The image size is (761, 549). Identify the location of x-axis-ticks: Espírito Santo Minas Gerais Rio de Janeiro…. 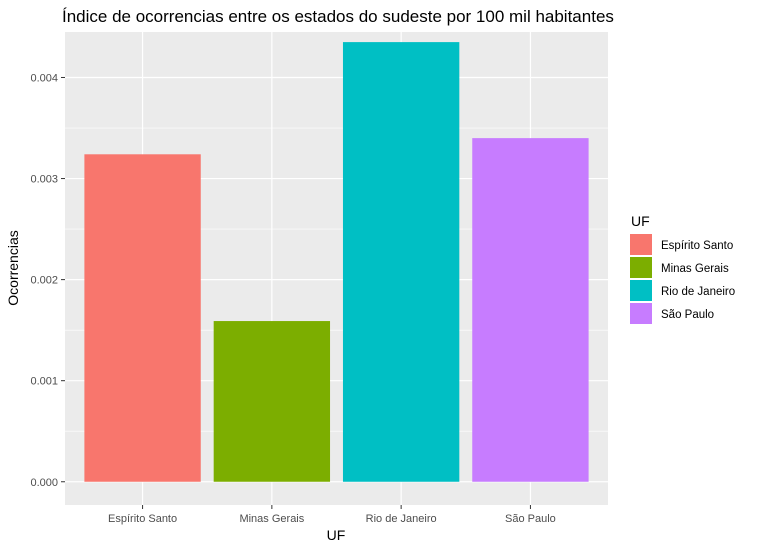
(332, 515).